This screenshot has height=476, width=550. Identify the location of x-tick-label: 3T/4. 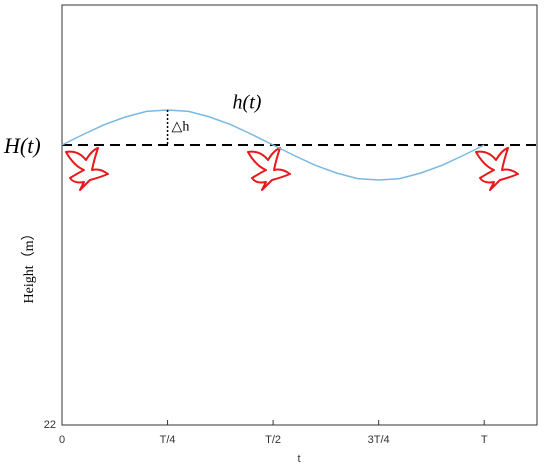
(379, 440).